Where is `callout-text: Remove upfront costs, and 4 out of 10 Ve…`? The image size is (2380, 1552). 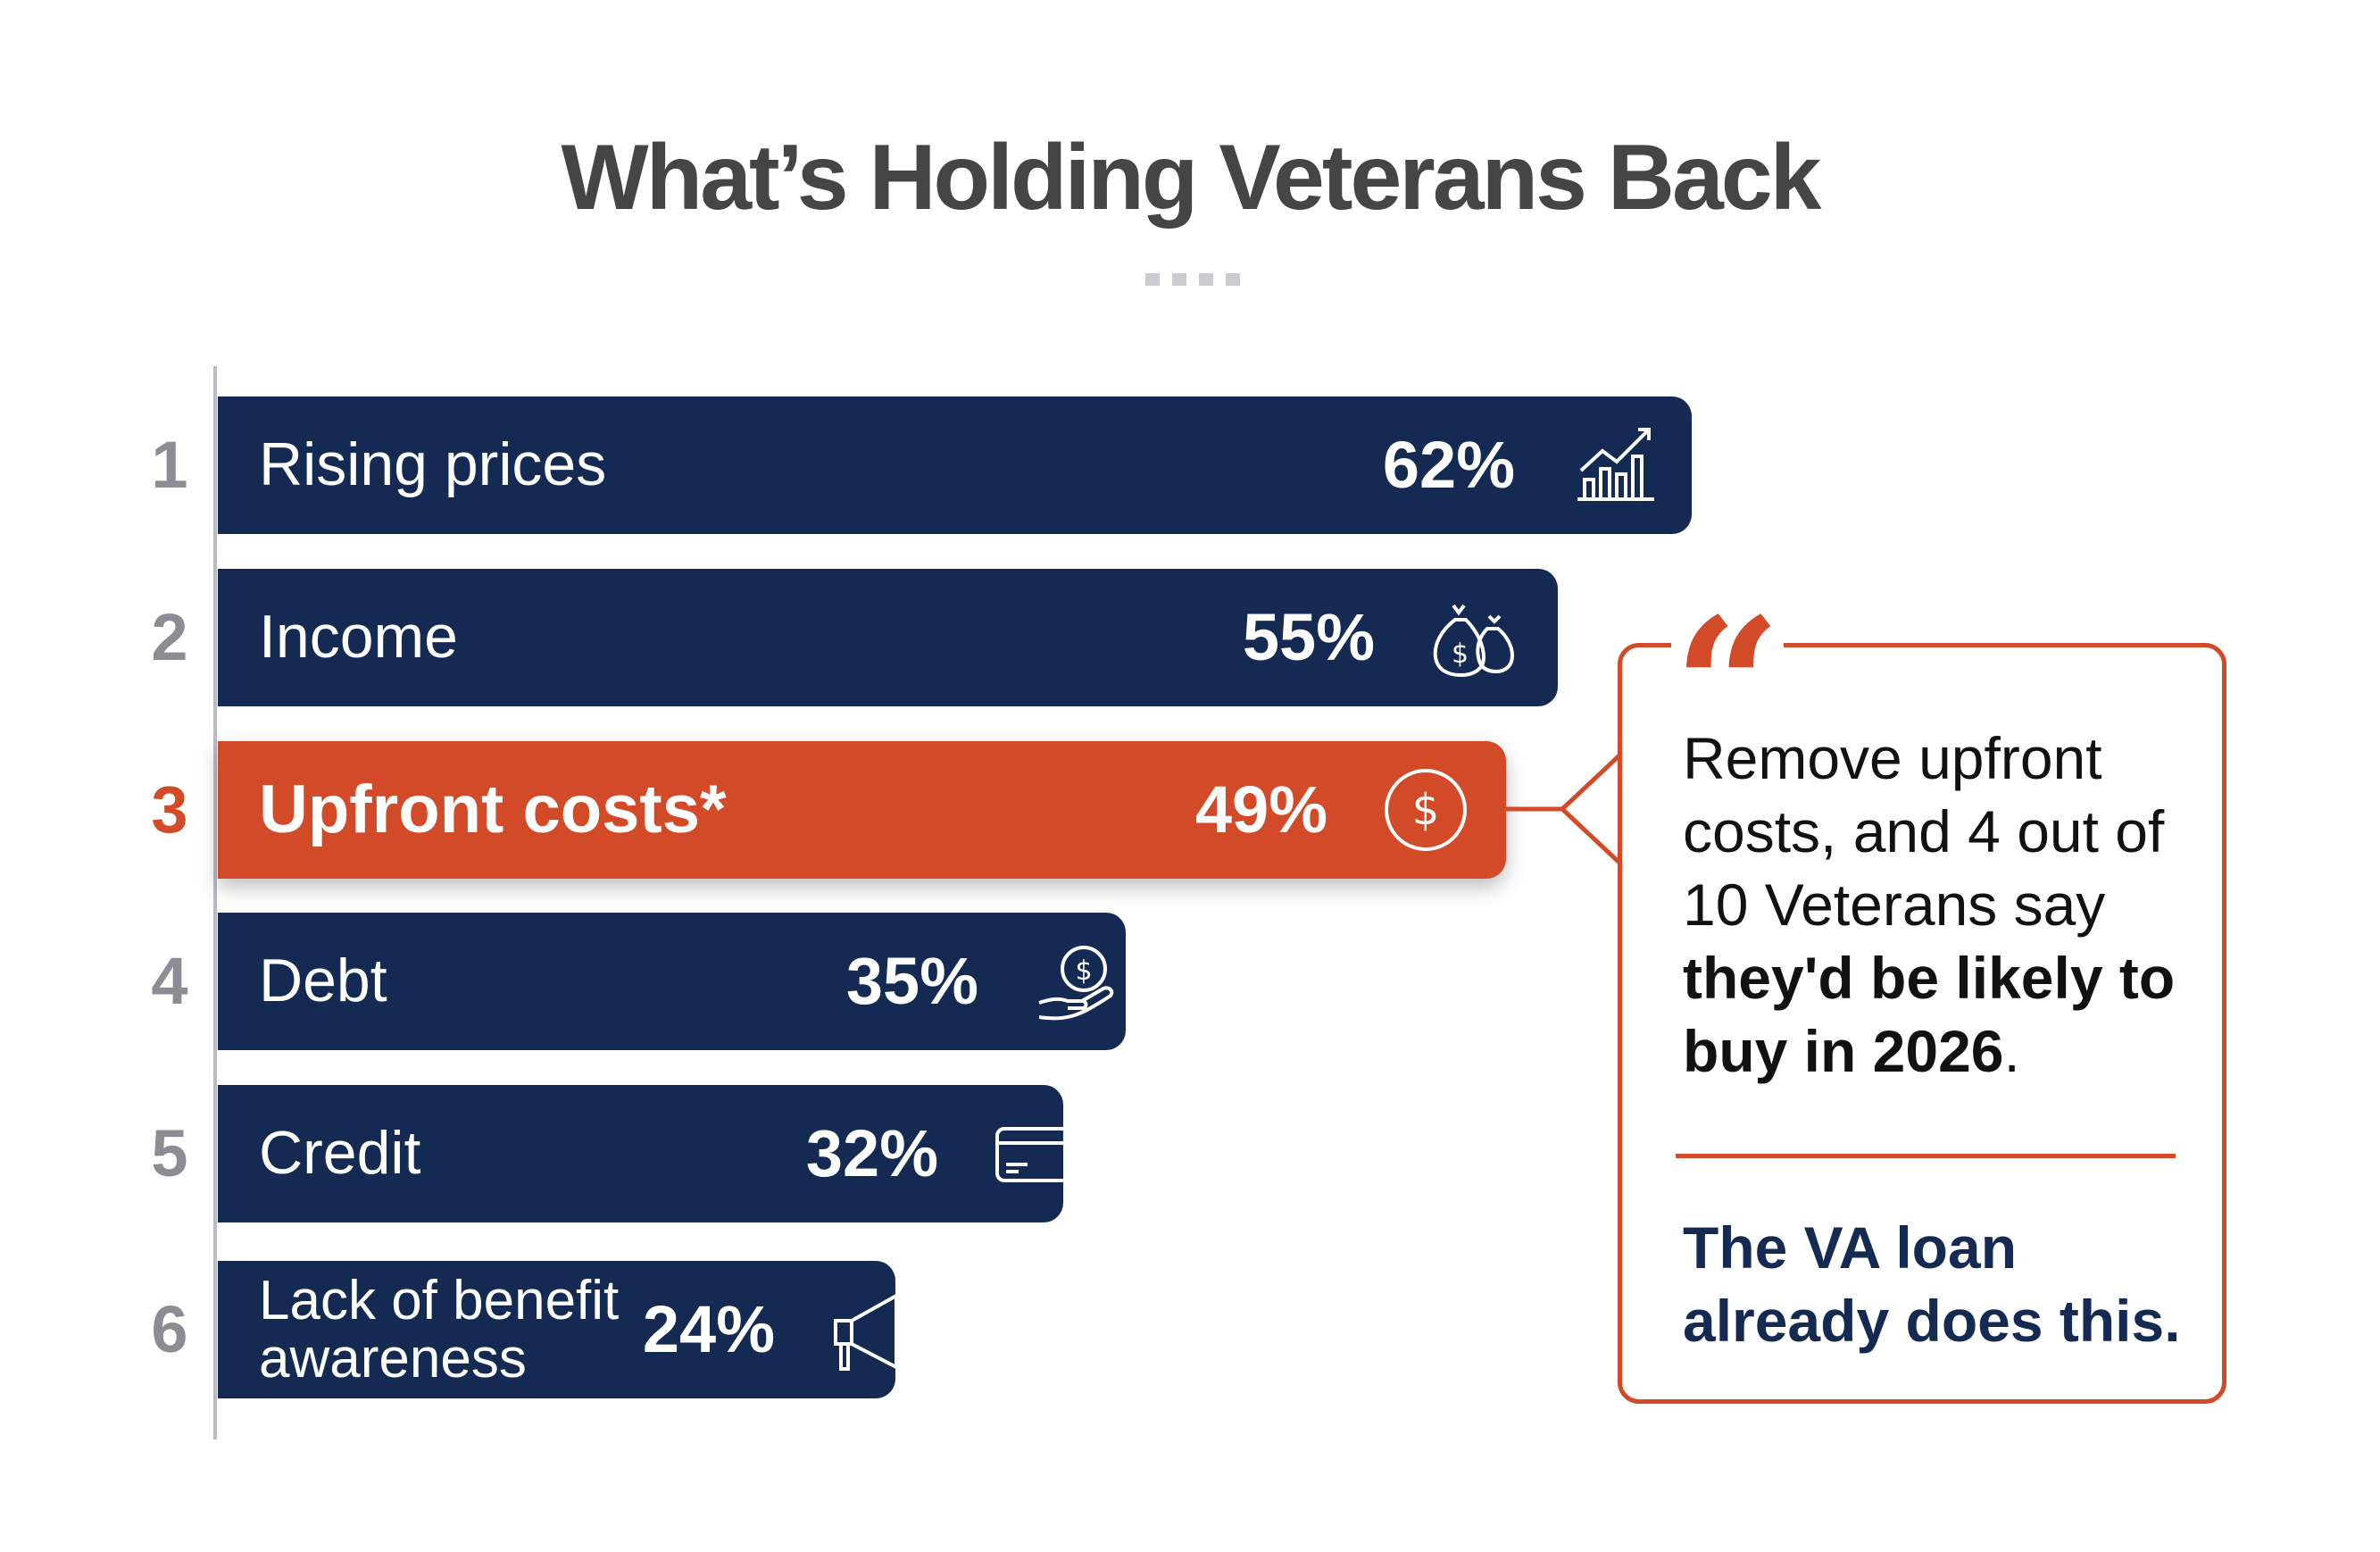 callout-text: Remove upfront costs, and 4 out of 10 Ve… is located at coordinates (1942, 905).